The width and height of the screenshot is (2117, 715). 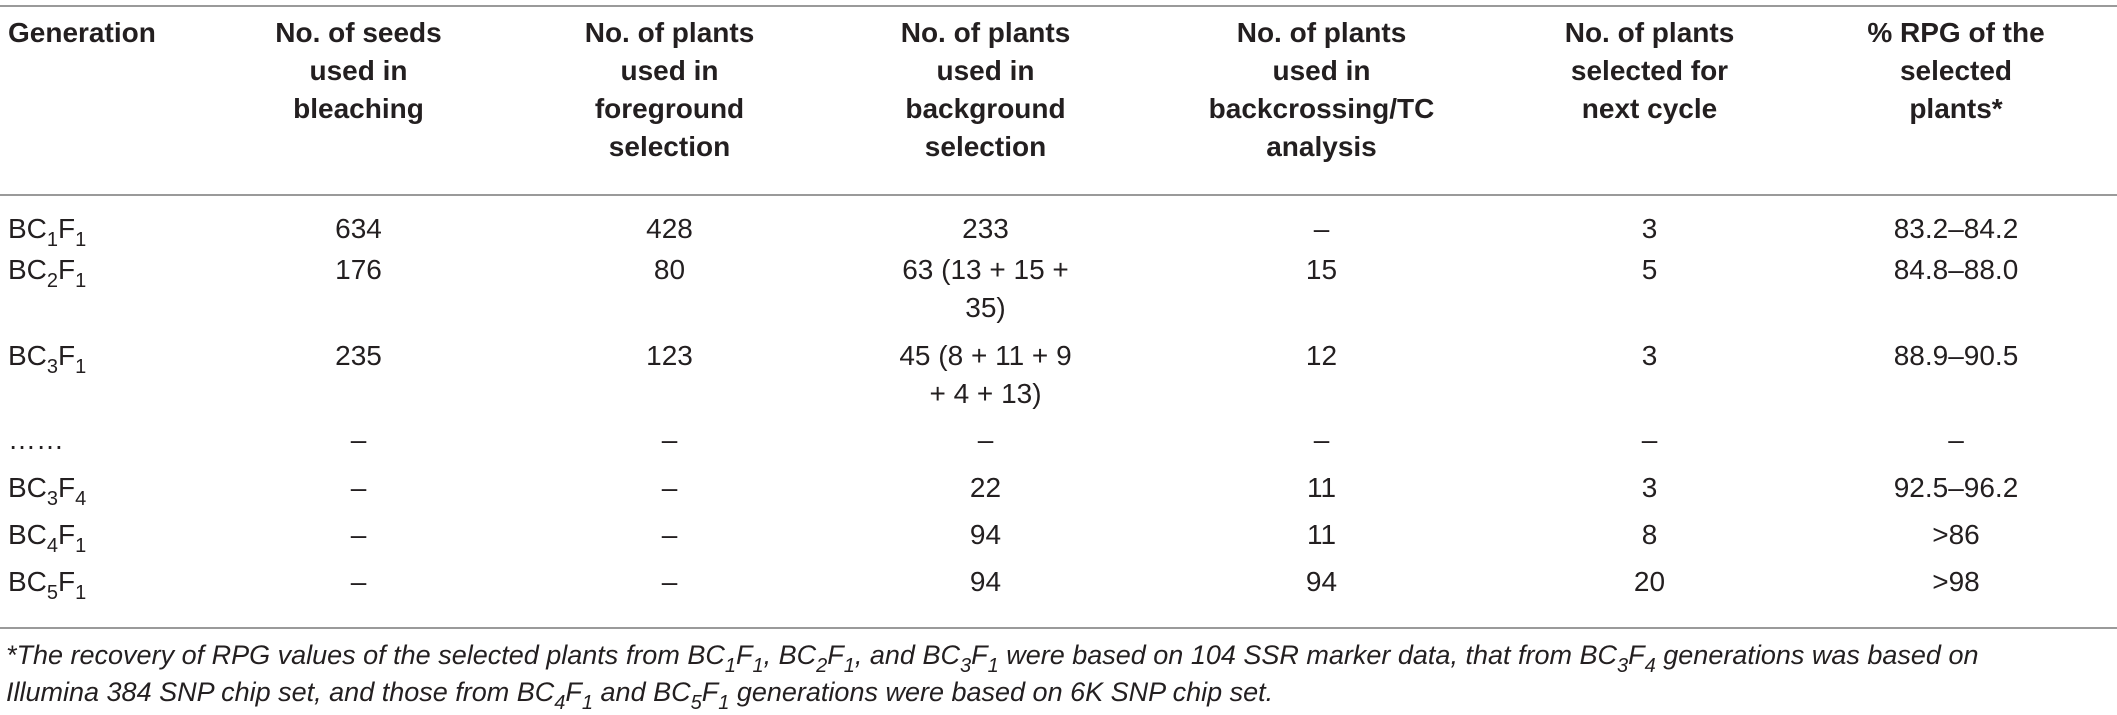 I want to click on column-header: % RPG of the selected plants*, so click(x=1956, y=104).